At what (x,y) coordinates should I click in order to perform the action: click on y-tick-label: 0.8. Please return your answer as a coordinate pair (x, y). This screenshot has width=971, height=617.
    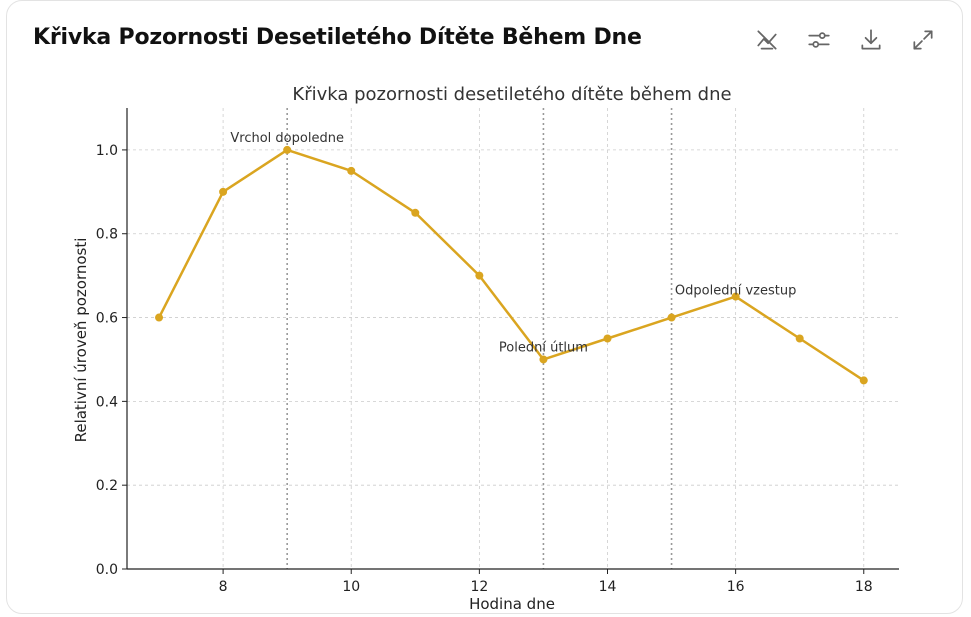
    Looking at the image, I should click on (107, 235).